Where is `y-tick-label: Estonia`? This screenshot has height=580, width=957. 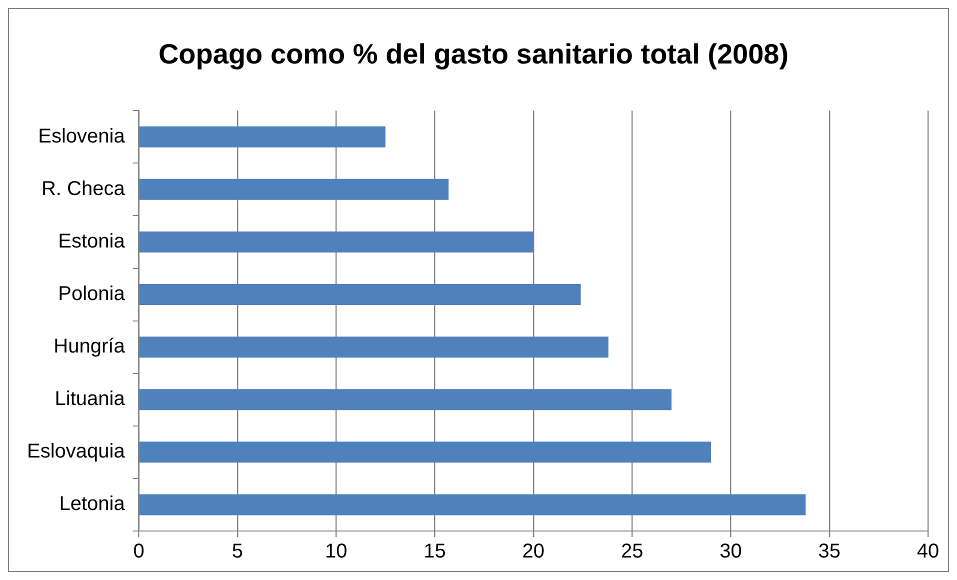 y-tick-label: Estonia is located at coordinates (92, 241).